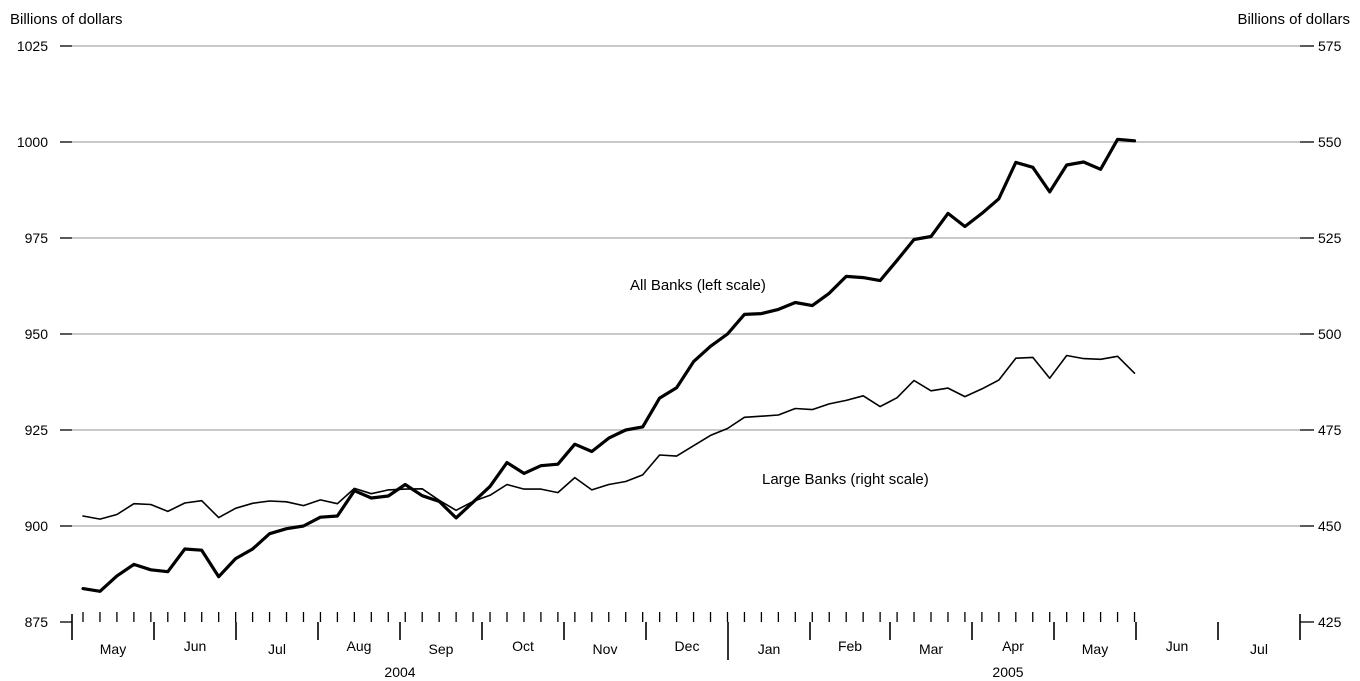 The image size is (1360, 681). I want to click on left-tick-label: 925, so click(37, 430).